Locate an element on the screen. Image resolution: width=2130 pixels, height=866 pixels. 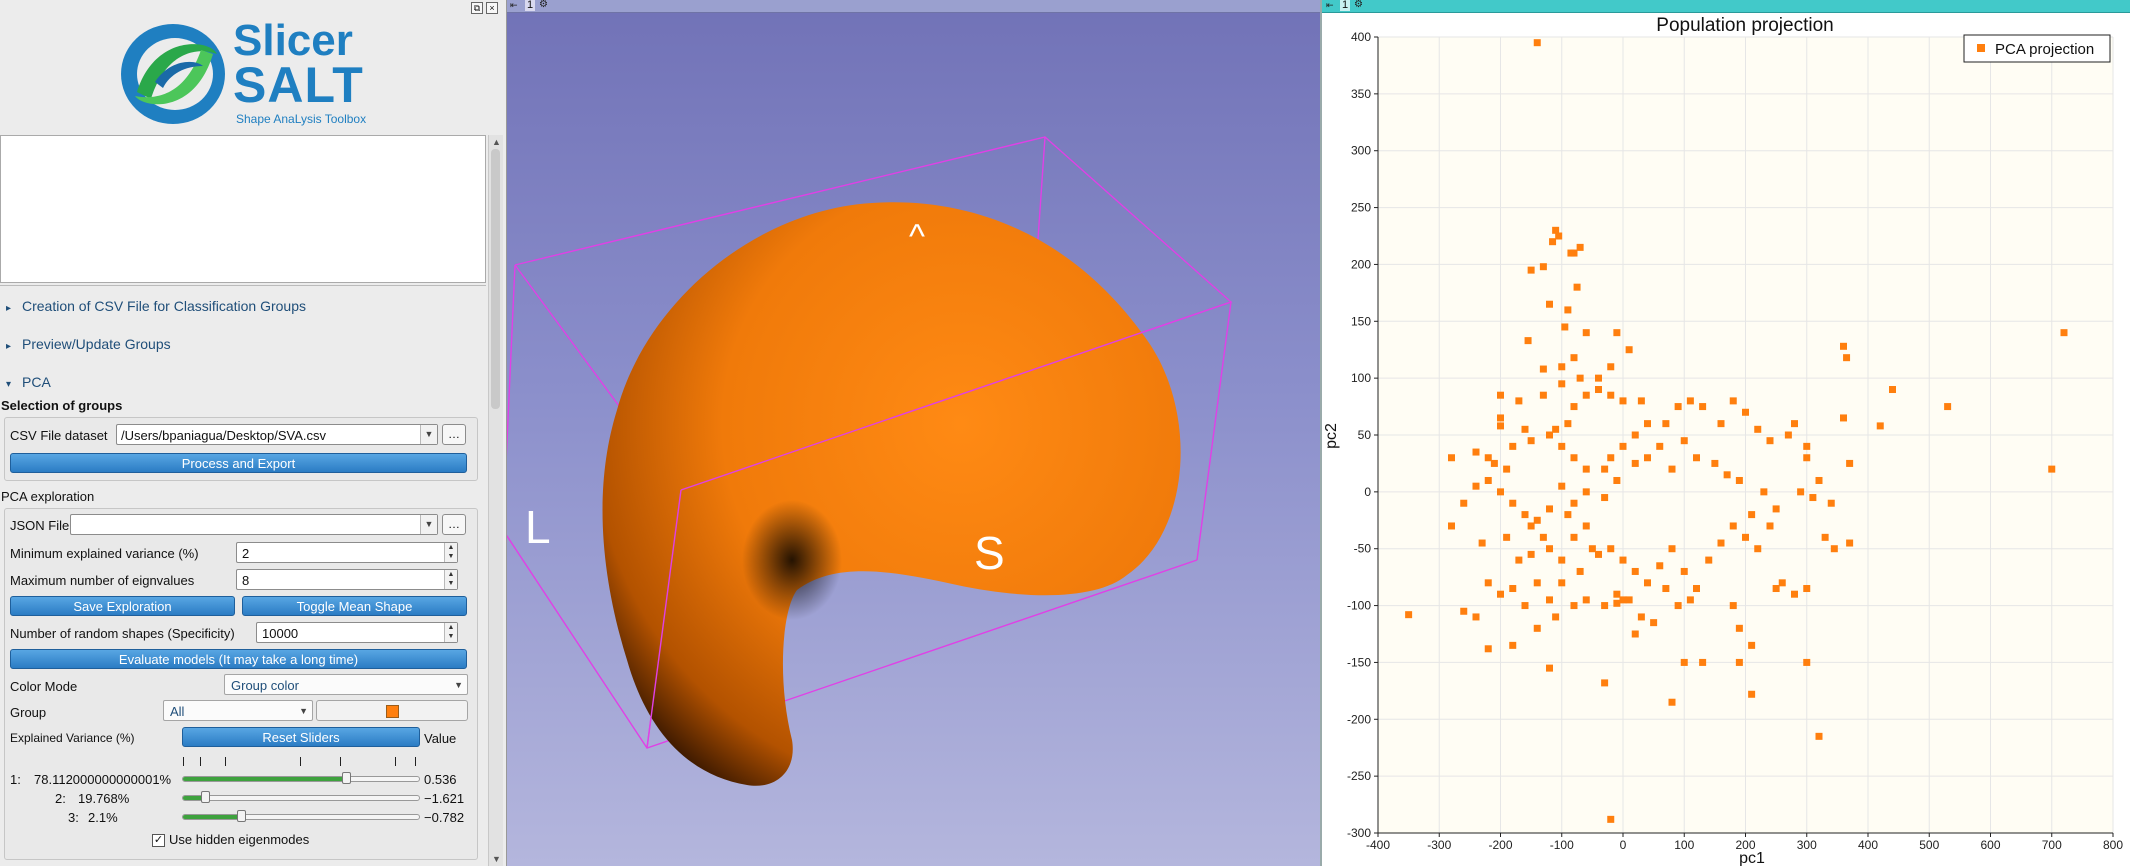
save-exploration-button: Save Exploration is located at coordinates (122, 606).